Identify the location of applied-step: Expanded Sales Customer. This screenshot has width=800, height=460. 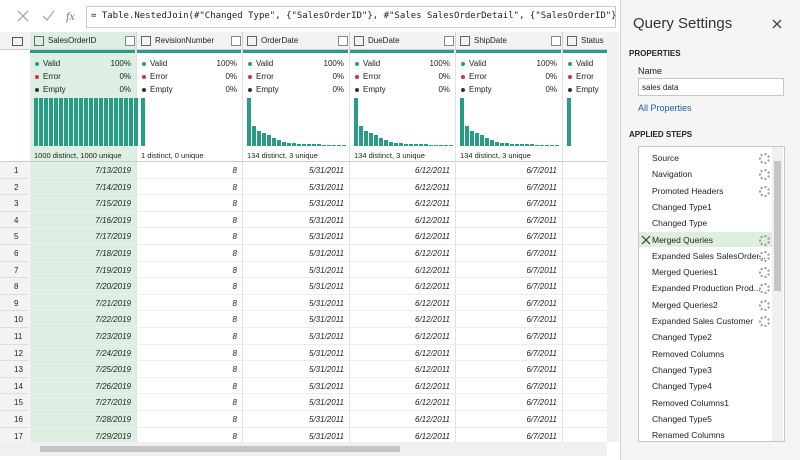
(705, 320).